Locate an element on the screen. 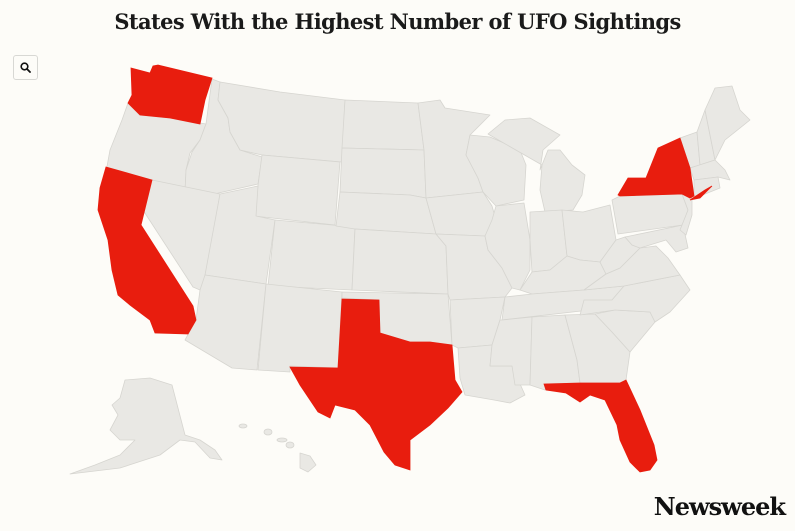 The image size is (795, 531). search-icon is located at coordinates (25, 67).